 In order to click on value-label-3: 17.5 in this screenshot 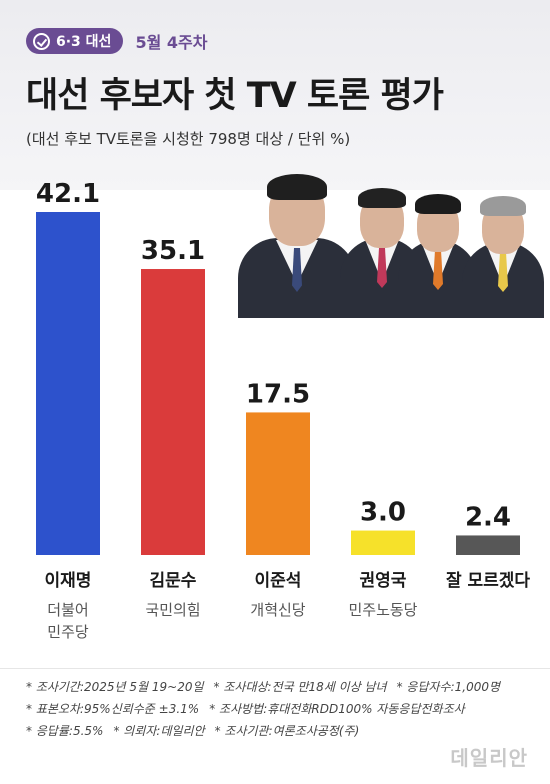, I will do `click(278, 394)`.